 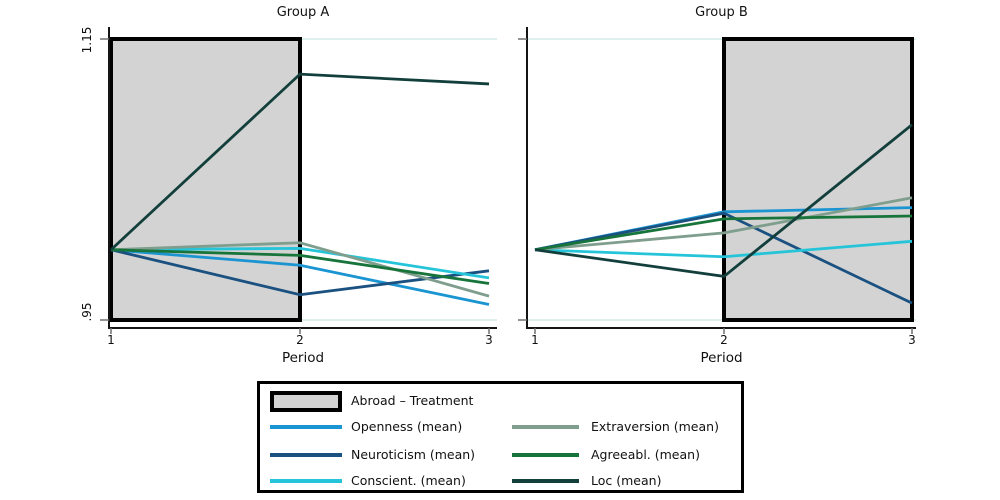 What do you see at coordinates (87, 312) in the screenshot?
I see `y-tick-label-95: .95` at bounding box center [87, 312].